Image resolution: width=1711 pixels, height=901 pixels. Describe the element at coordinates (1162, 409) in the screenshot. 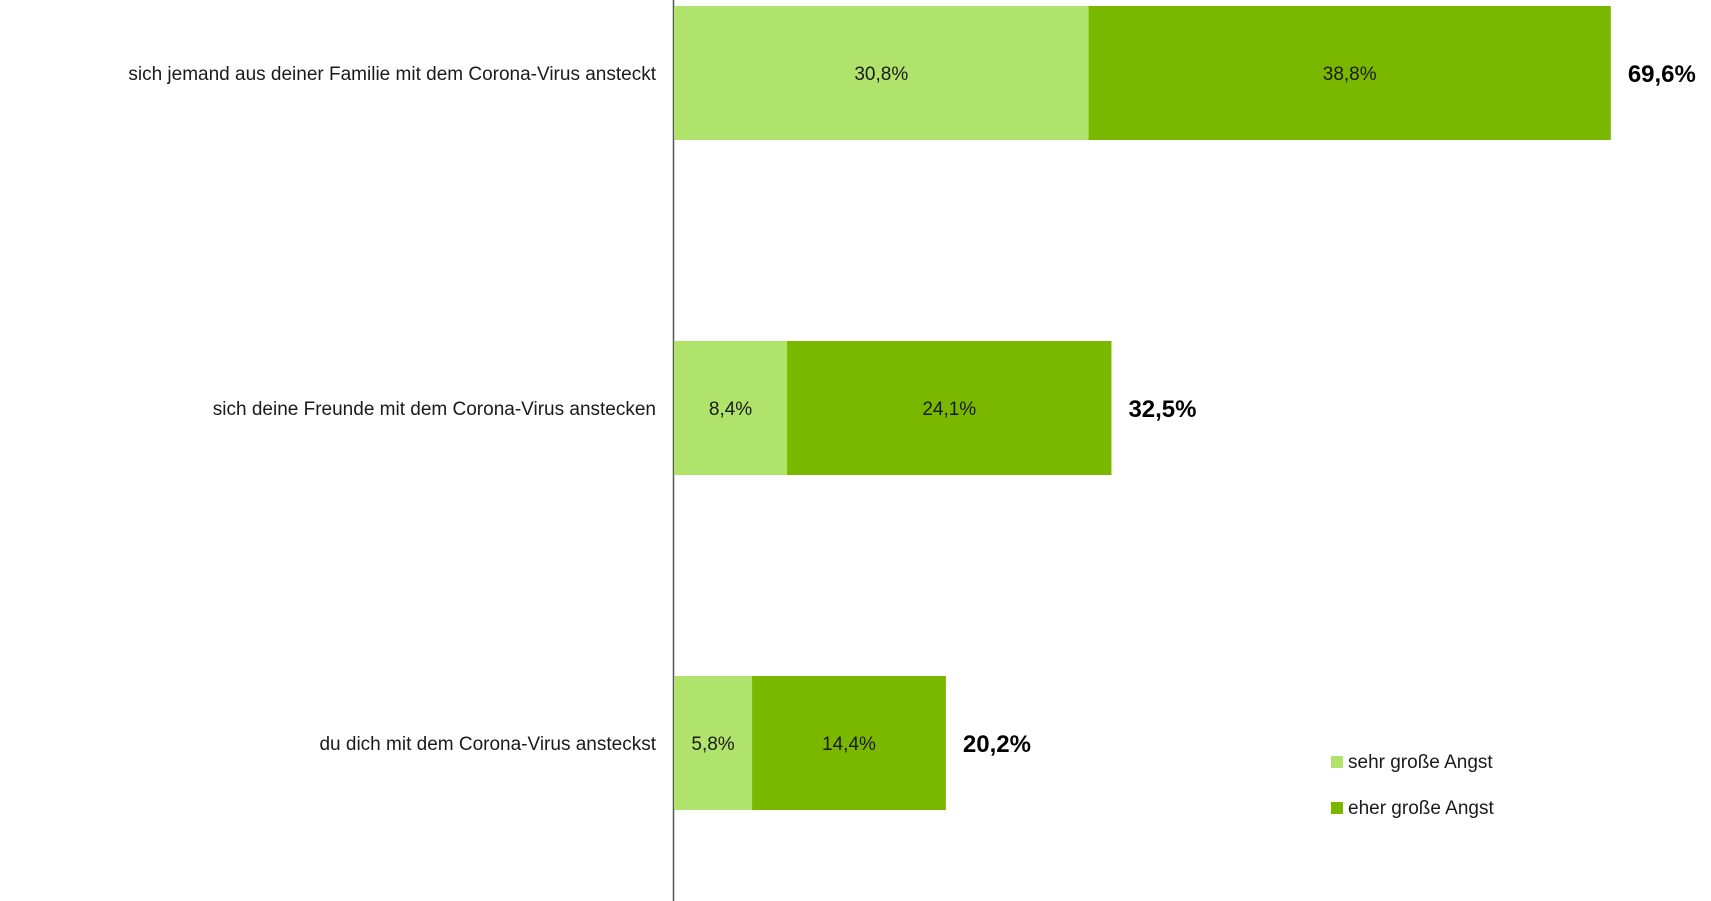

I see `total-value-label: 32,5%` at that location.